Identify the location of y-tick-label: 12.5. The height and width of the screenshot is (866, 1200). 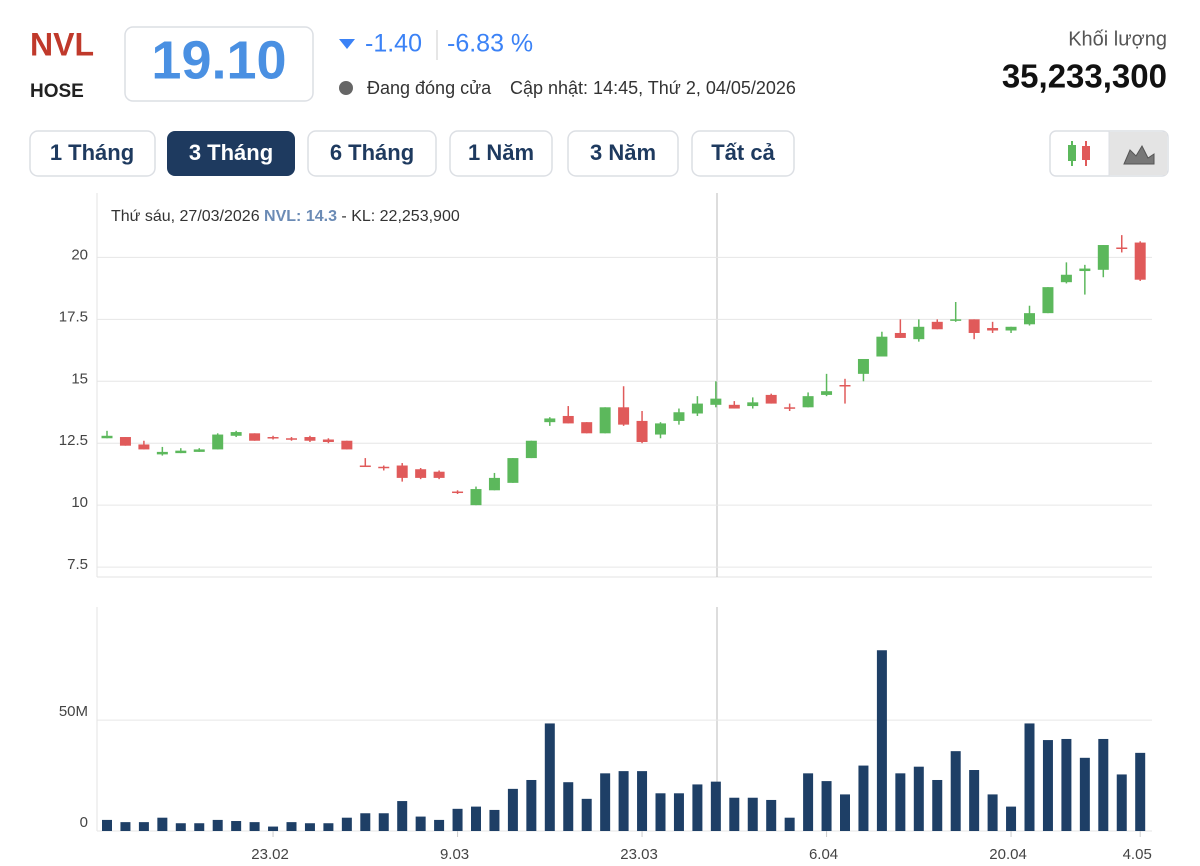
(73, 440).